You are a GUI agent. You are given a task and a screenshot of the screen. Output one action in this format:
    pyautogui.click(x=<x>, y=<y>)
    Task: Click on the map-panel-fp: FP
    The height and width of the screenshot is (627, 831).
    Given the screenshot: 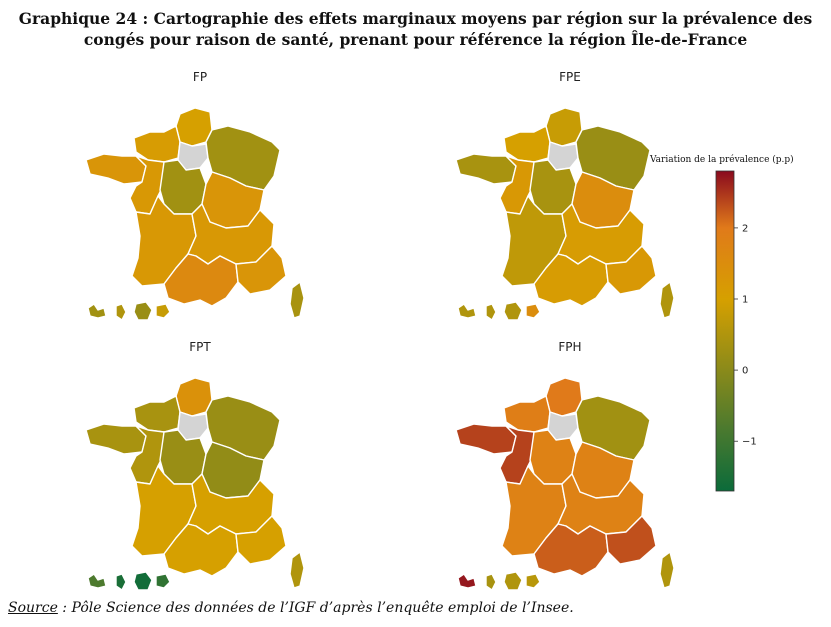 What is the action you would take?
    pyautogui.click(x=200, y=195)
    